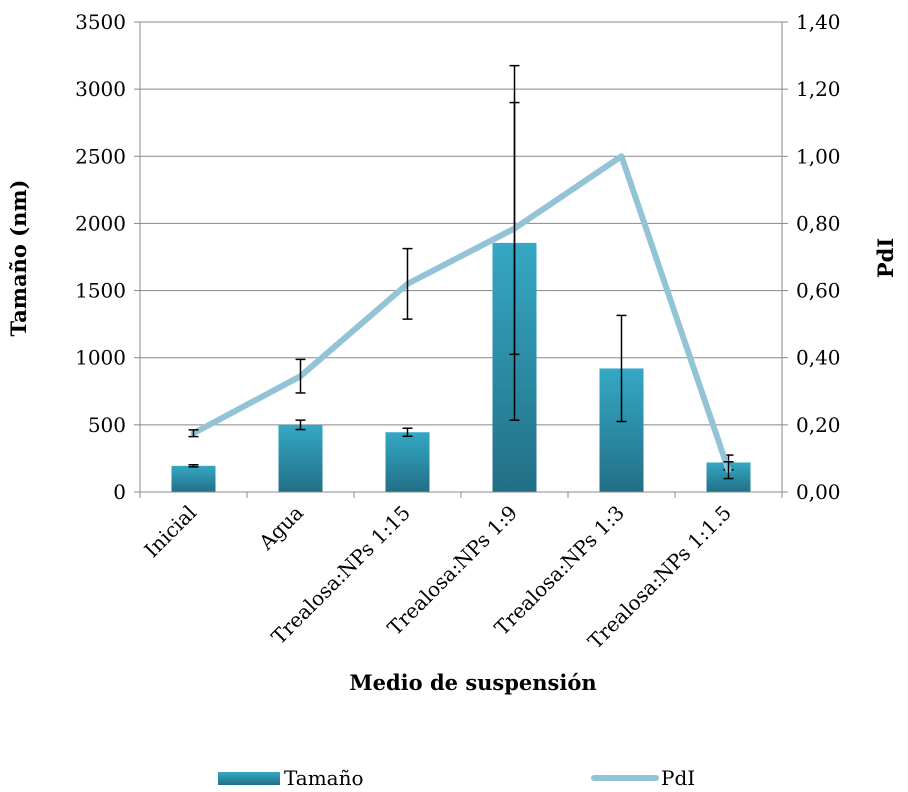 Image resolution: width=908 pixels, height=792 pixels. I want to click on y2-tick-label: 1,00, so click(818, 156).